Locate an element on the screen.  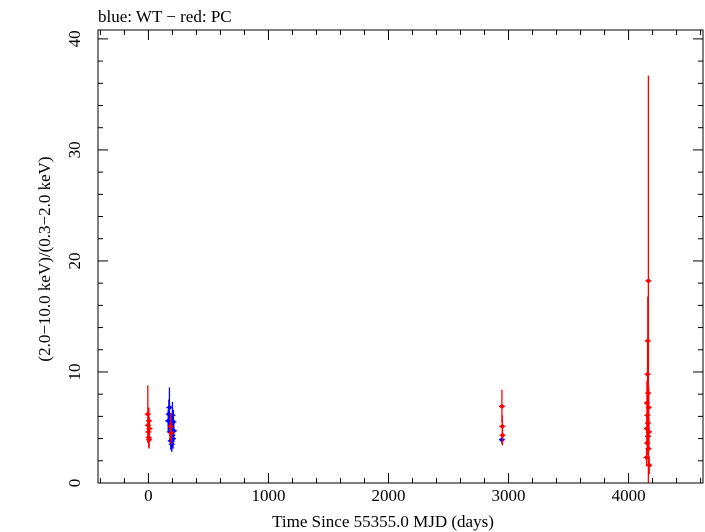
x-tick-label: 3000 is located at coordinates (509, 495).